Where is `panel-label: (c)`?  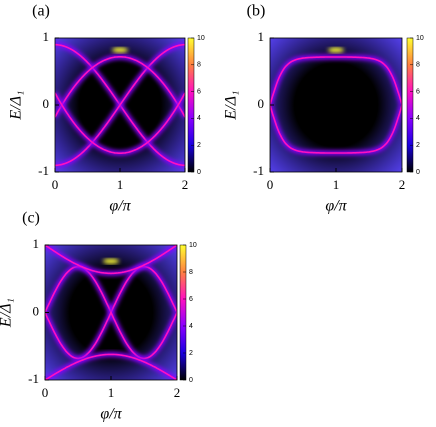
panel-label: (c) is located at coordinates (31, 218).